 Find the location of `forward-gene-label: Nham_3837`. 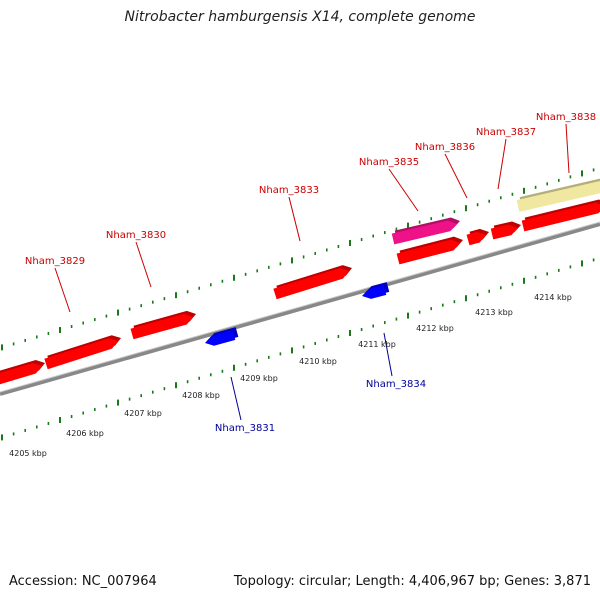

forward-gene-label: Nham_3837 is located at coordinates (506, 132).